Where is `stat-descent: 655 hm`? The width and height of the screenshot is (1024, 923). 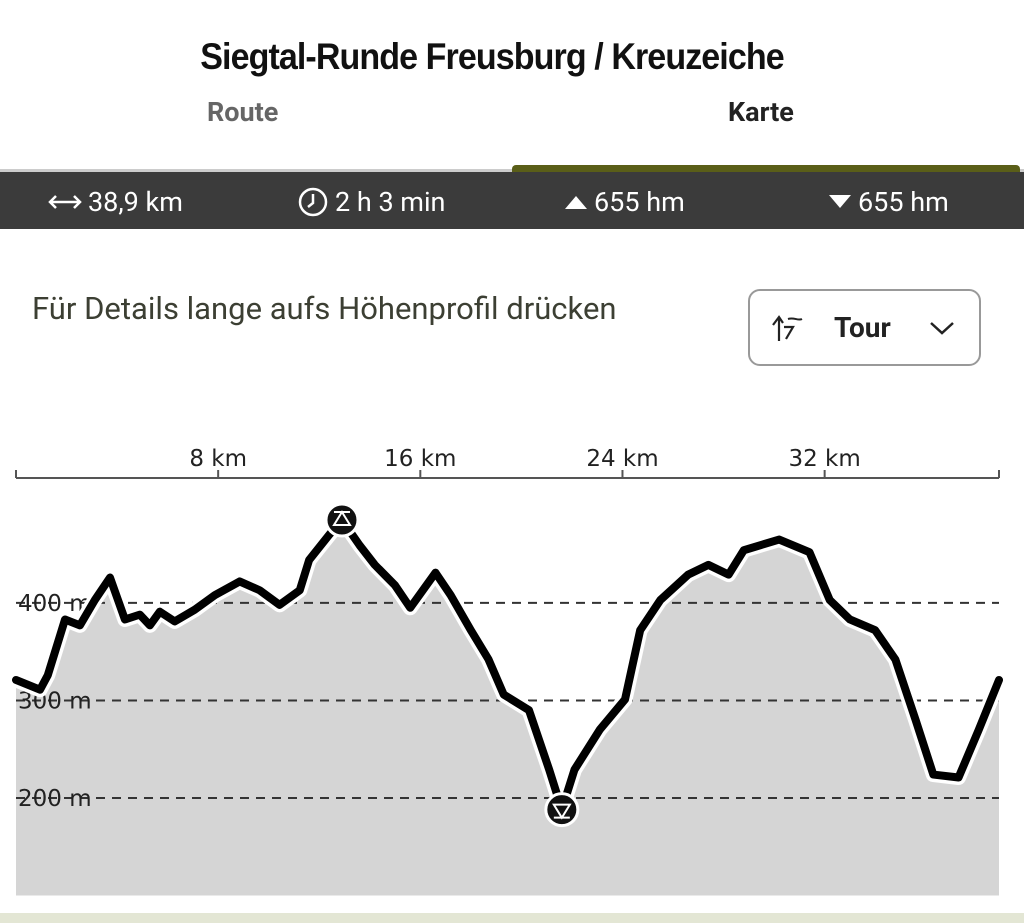 stat-descent: 655 hm is located at coordinates (888, 202).